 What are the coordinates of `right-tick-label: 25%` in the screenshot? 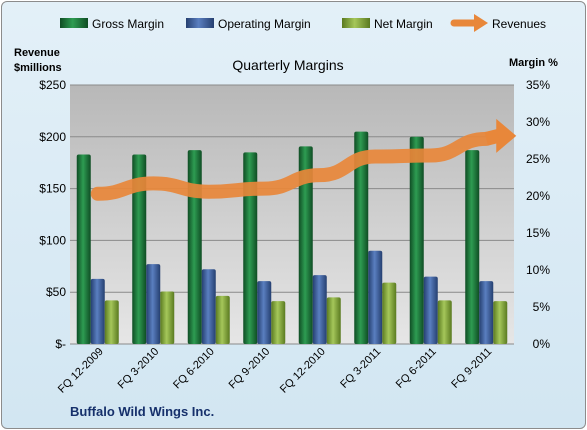 It's located at (538, 159).